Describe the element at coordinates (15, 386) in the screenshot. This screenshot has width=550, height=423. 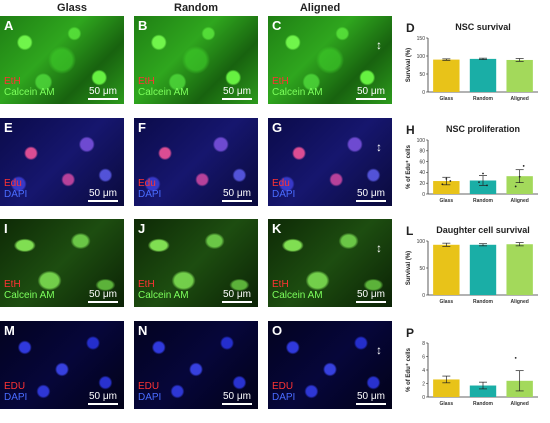
I see `stain-label: EDU` at that location.